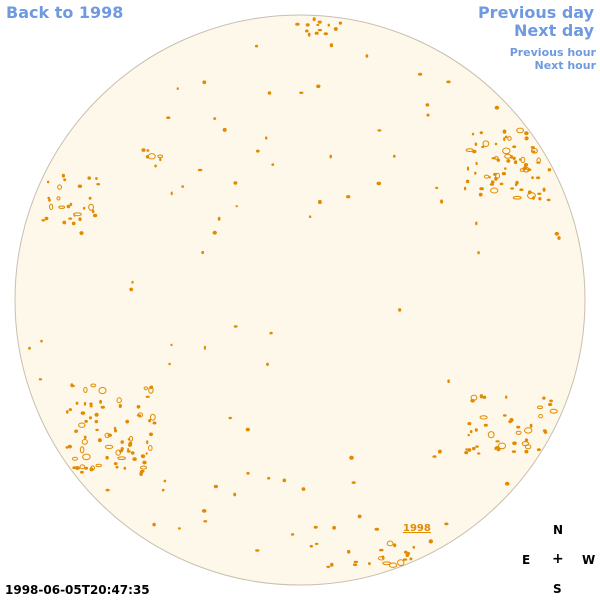 This screenshot has height=600, width=600. Describe the element at coordinates (565, 65) in the screenshot. I see `next-hour-link: Next hour` at that location.